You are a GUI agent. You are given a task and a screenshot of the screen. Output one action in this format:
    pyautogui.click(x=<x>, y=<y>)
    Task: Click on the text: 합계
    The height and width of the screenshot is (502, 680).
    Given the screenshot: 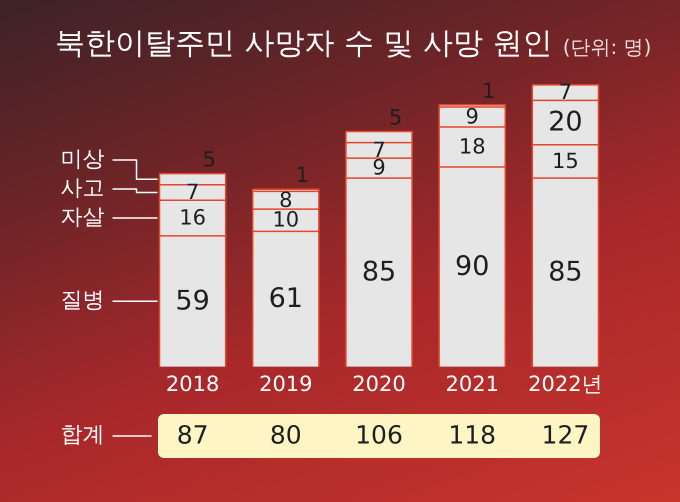 What is the action you would take?
    pyautogui.click(x=82, y=435)
    